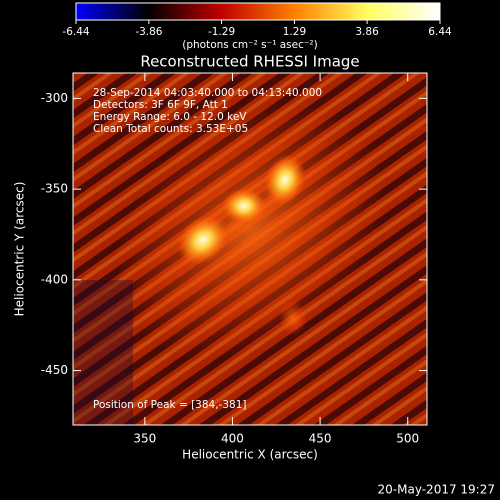 The height and width of the screenshot is (500, 500). What do you see at coordinates (144, 439) in the screenshot?
I see `x-tick-label: 350` at bounding box center [144, 439].